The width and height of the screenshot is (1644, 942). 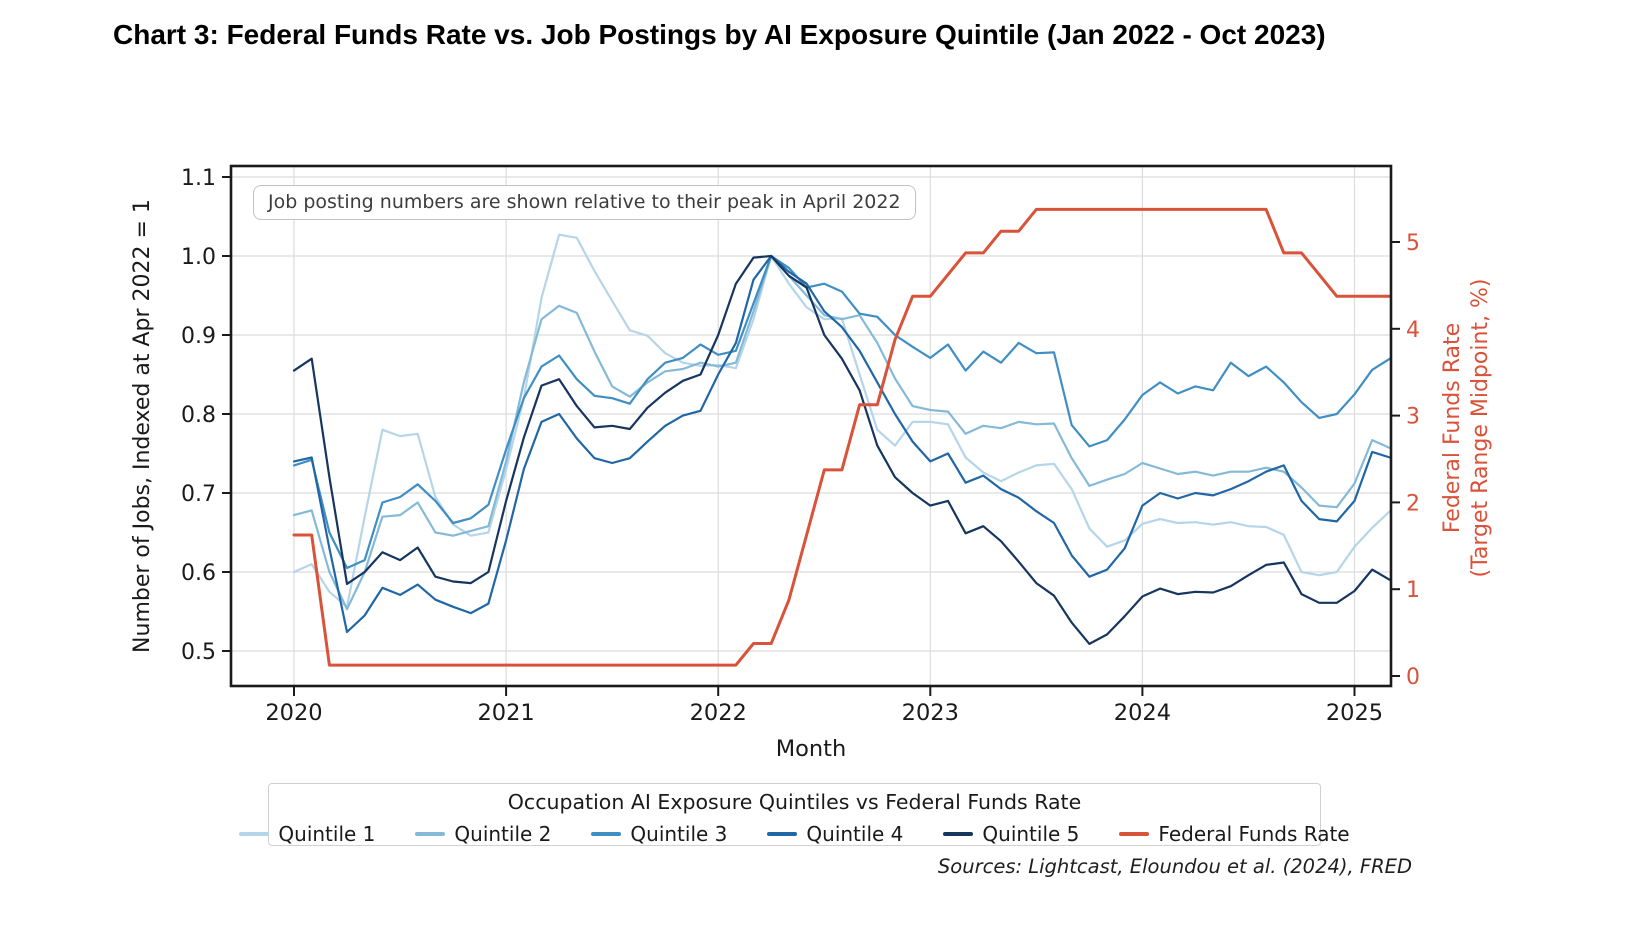 I want to click on federal-funds-rate-line-swatch-icon, so click(x=1134, y=834).